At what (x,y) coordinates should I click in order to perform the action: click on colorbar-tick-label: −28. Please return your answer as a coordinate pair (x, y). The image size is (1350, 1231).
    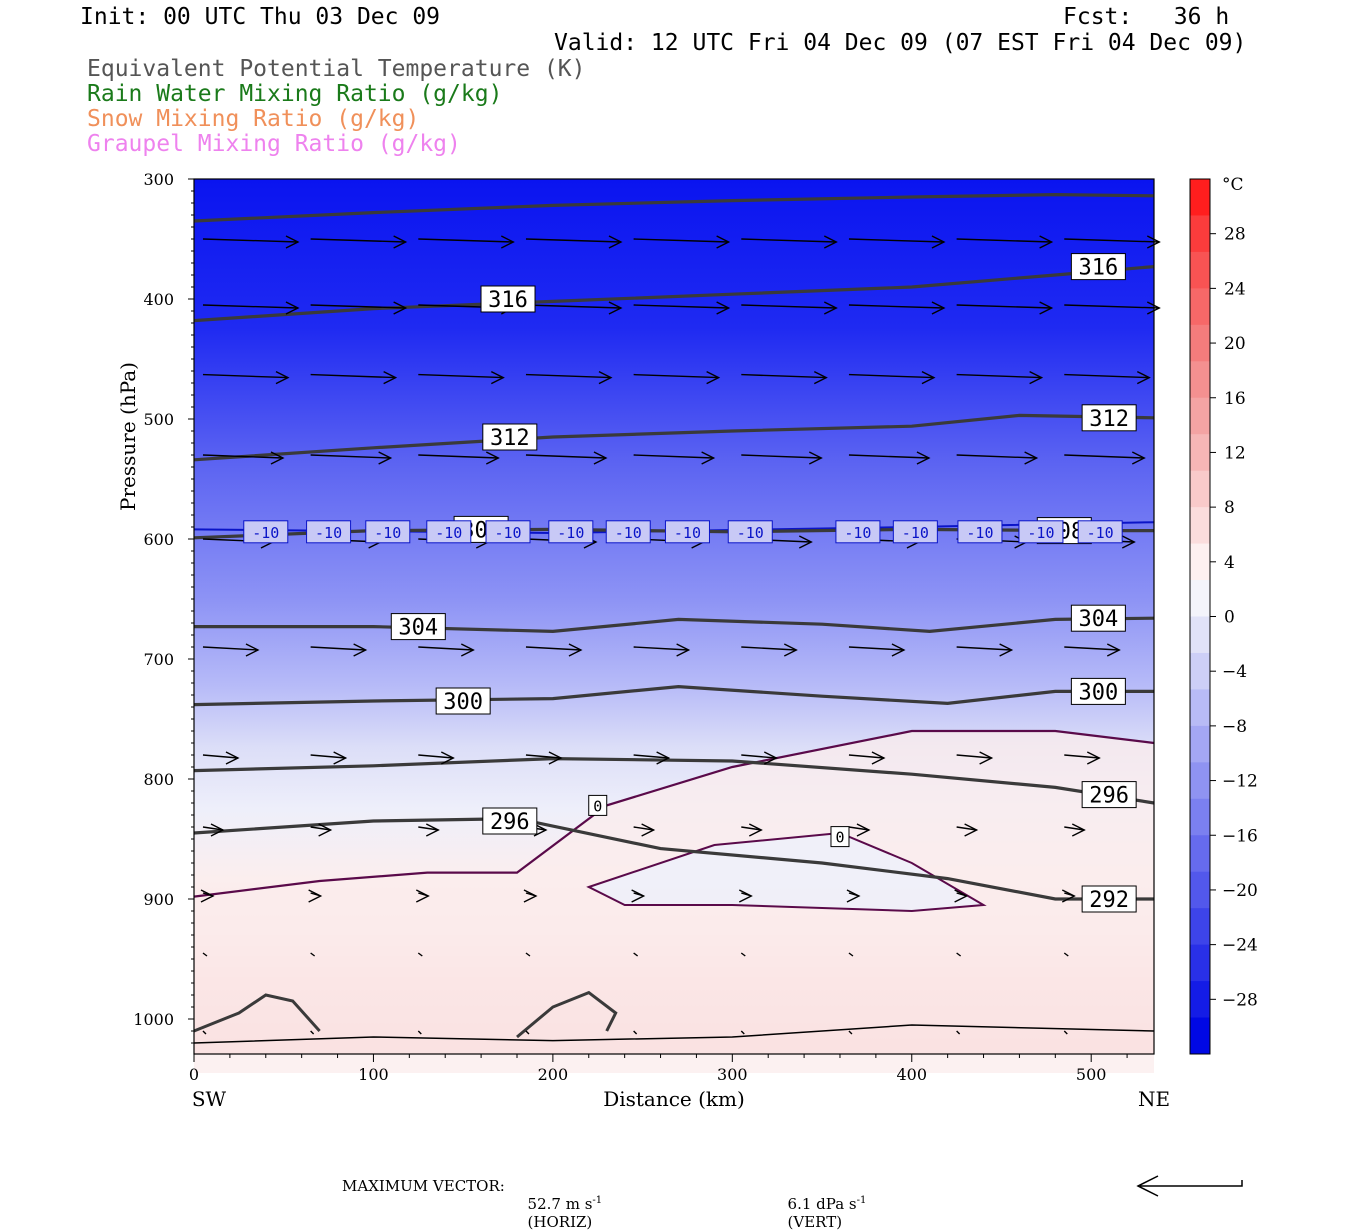
    Looking at the image, I should click on (1240, 1000).